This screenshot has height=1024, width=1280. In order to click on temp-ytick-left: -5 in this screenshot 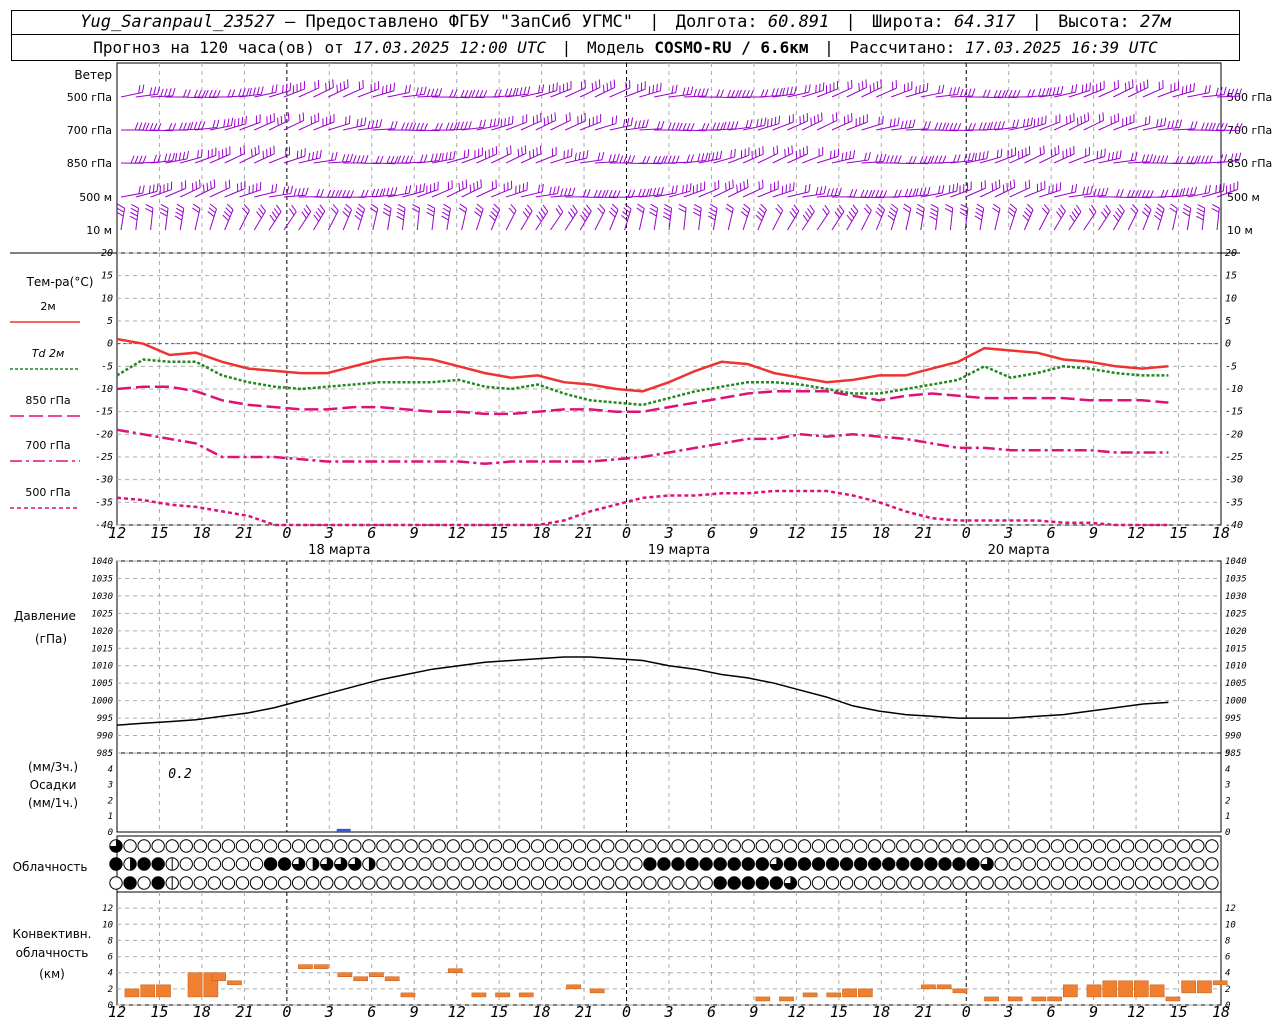, I will do `click(107, 366)`.